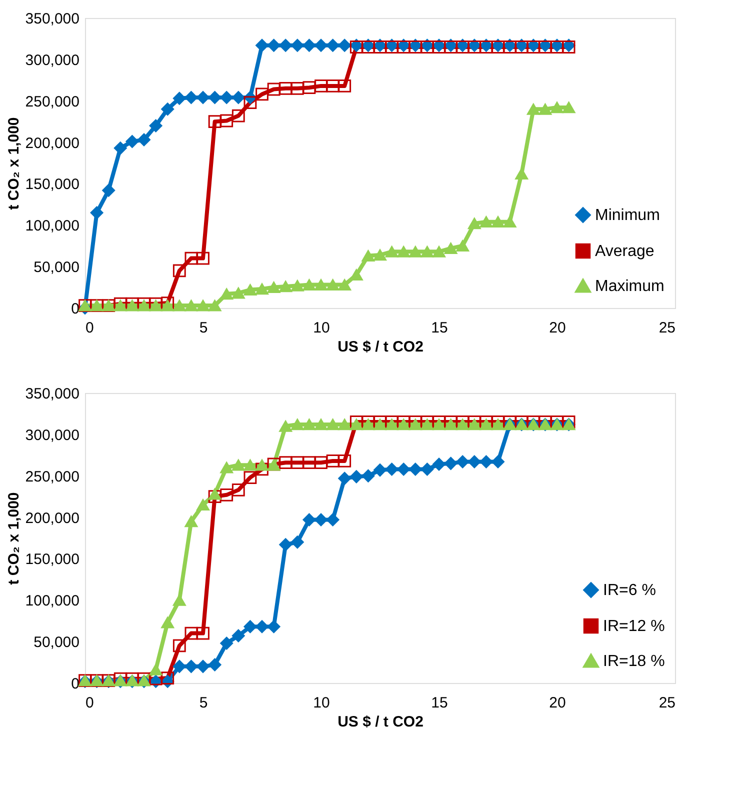  I want to click on legend-label: IR=18 %, so click(634, 661).